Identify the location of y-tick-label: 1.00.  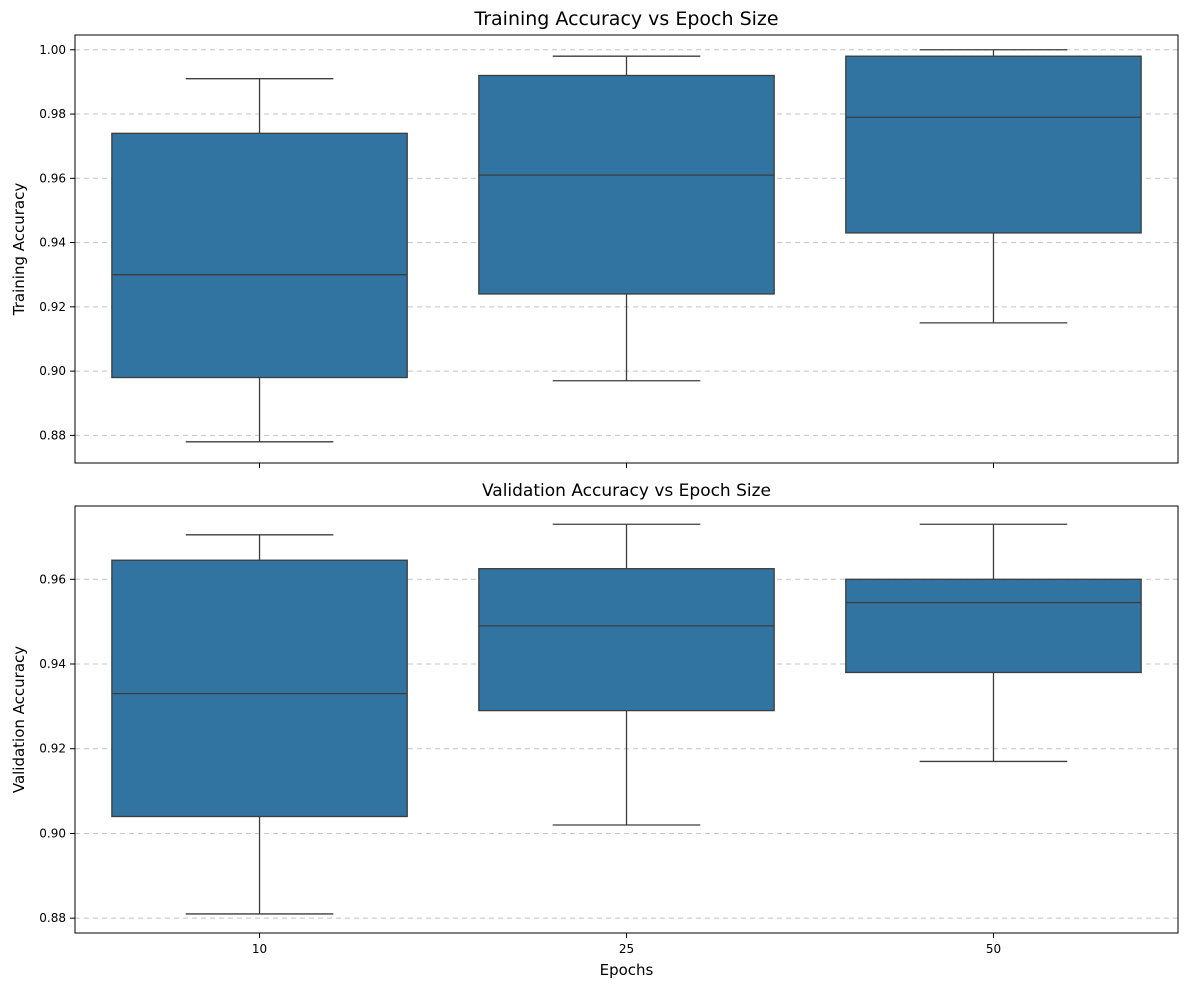
(52, 50).